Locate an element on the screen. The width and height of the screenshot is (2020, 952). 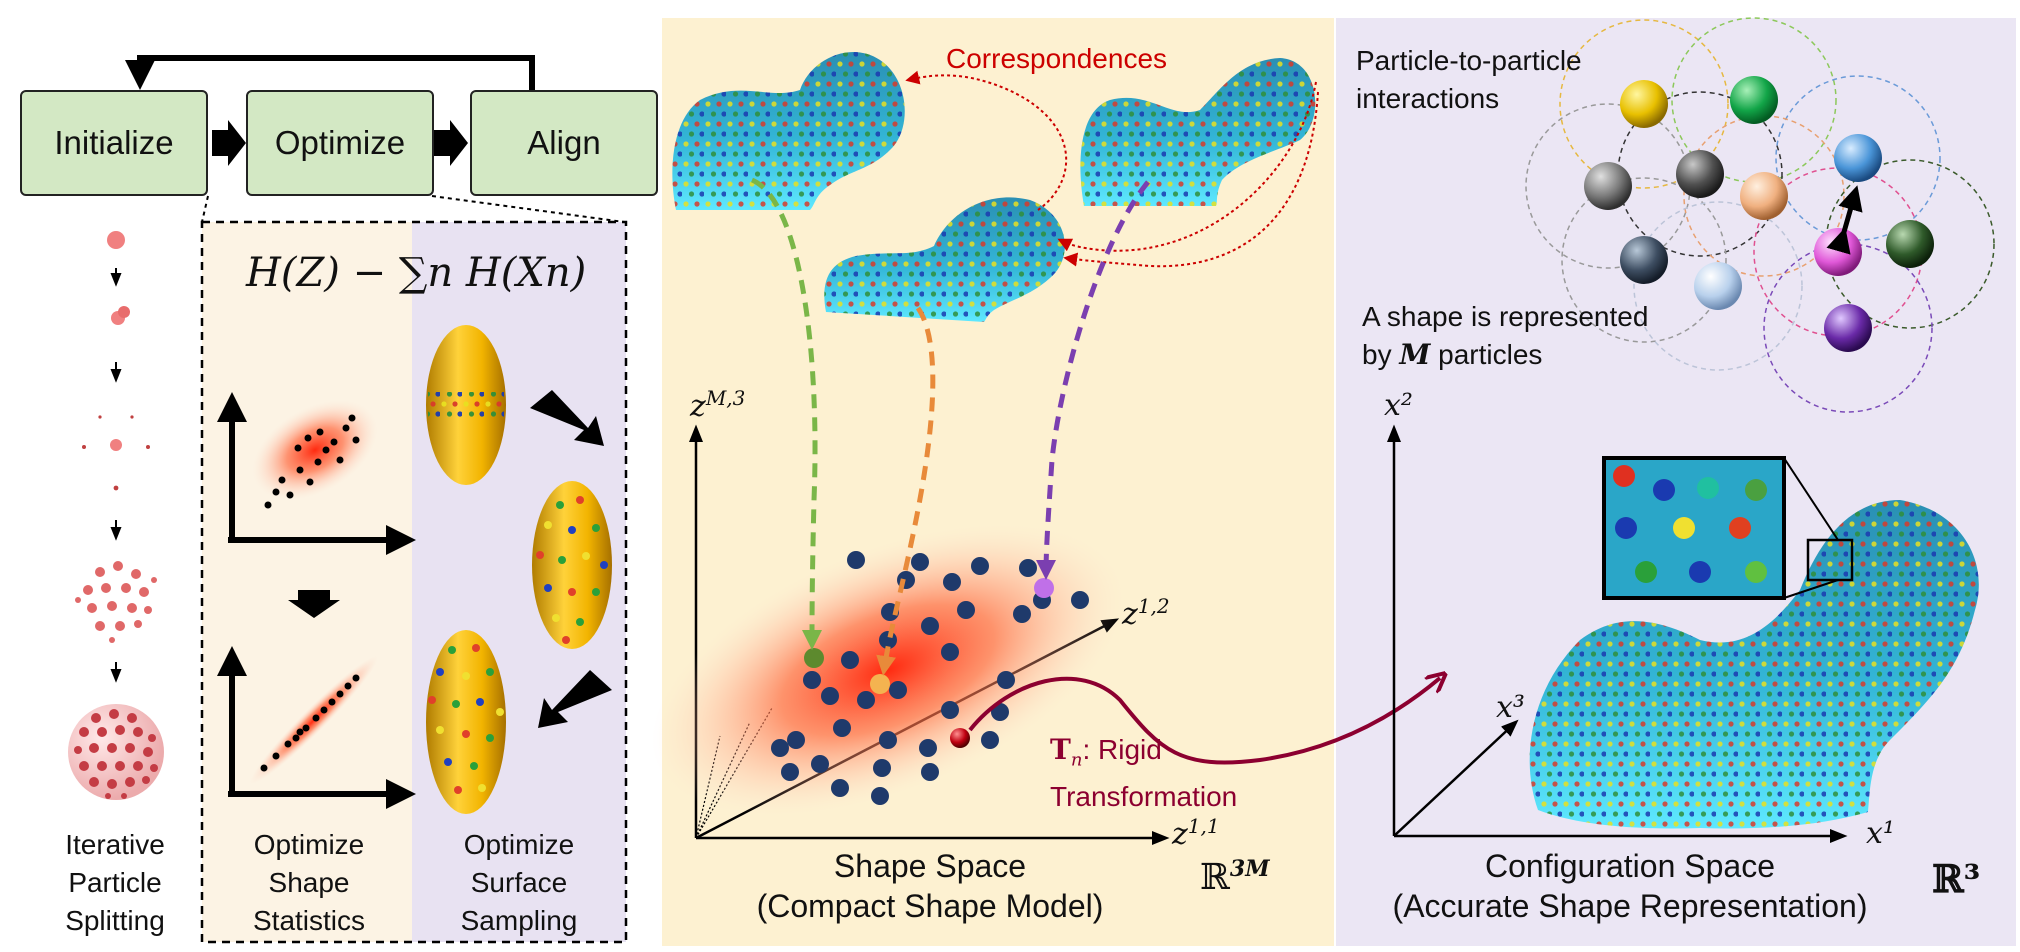
sample-green is located at coordinates (814, 658).